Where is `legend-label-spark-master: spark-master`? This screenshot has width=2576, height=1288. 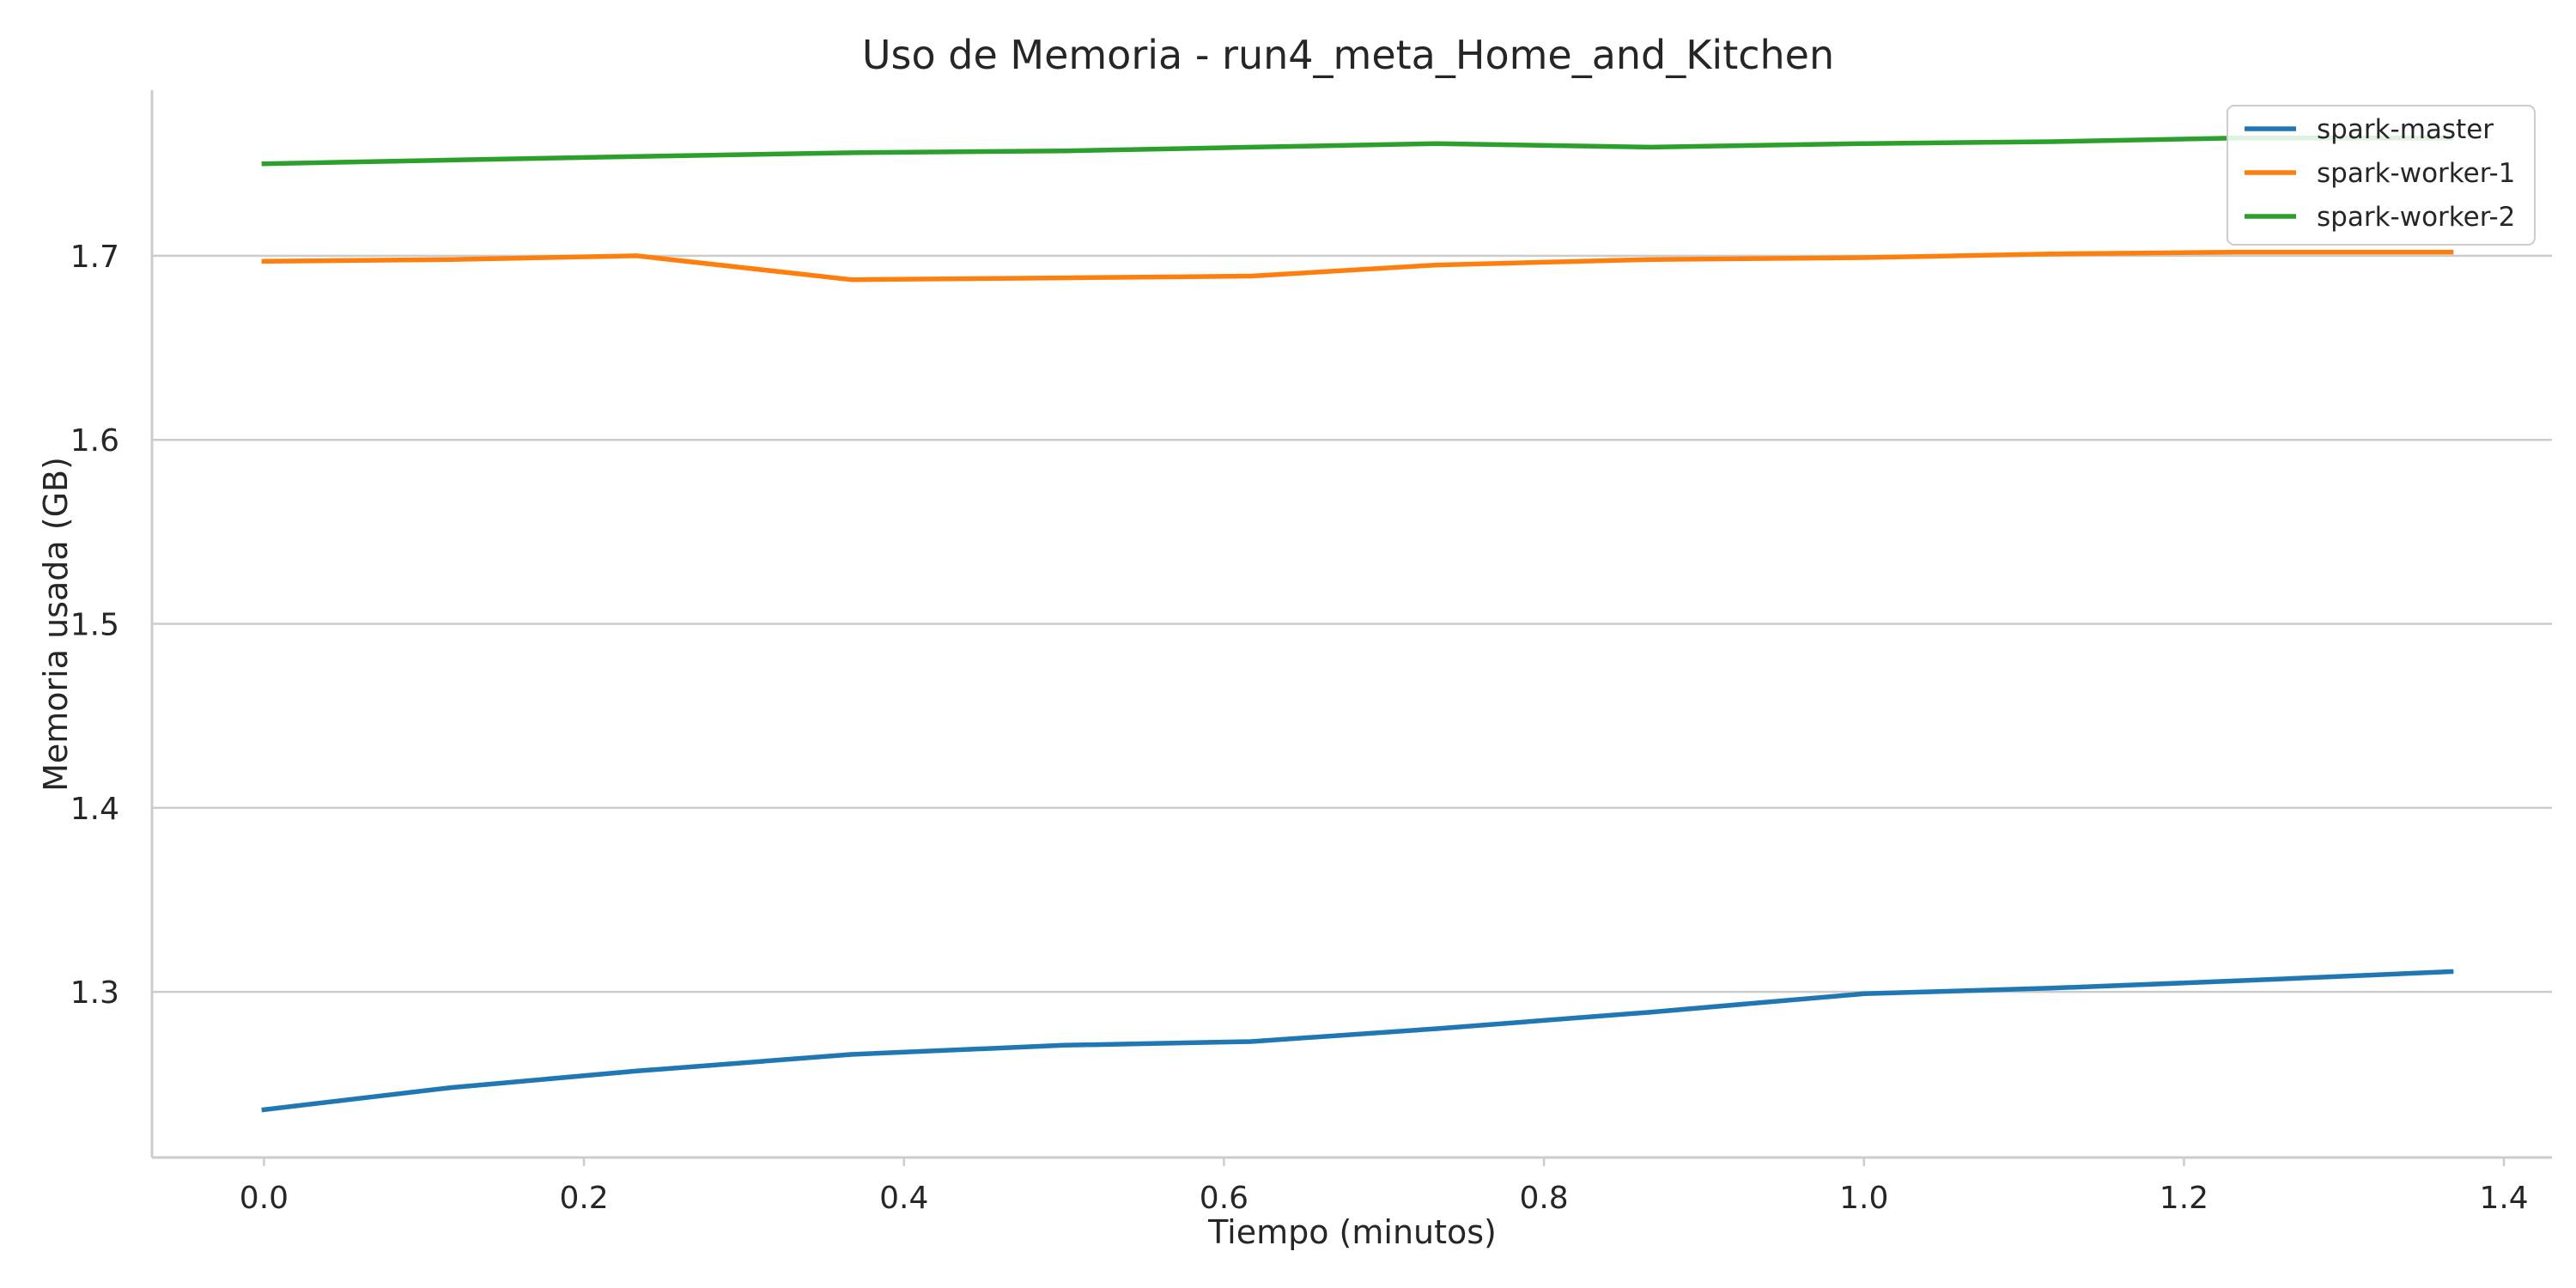
legend-label-spark-master: spark-master is located at coordinates (2405, 129).